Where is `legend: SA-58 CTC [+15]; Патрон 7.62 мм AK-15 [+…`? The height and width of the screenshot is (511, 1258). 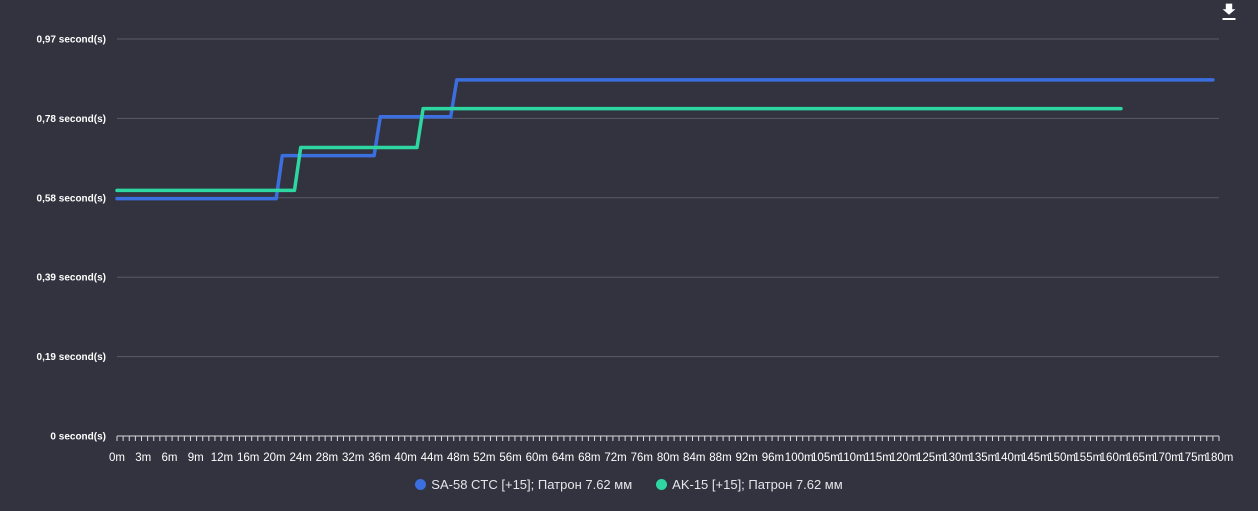
legend: SA-58 CTC [+15]; Патрон 7.62 мм AK-15 [+… is located at coordinates (629, 484).